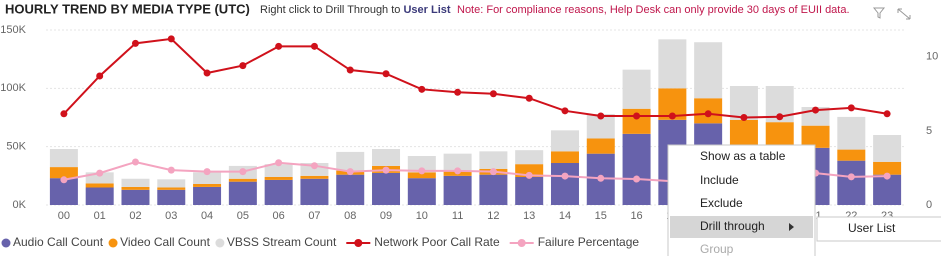 The width and height of the screenshot is (941, 256). I want to click on menu-item-disabled: Group, so click(717, 249).